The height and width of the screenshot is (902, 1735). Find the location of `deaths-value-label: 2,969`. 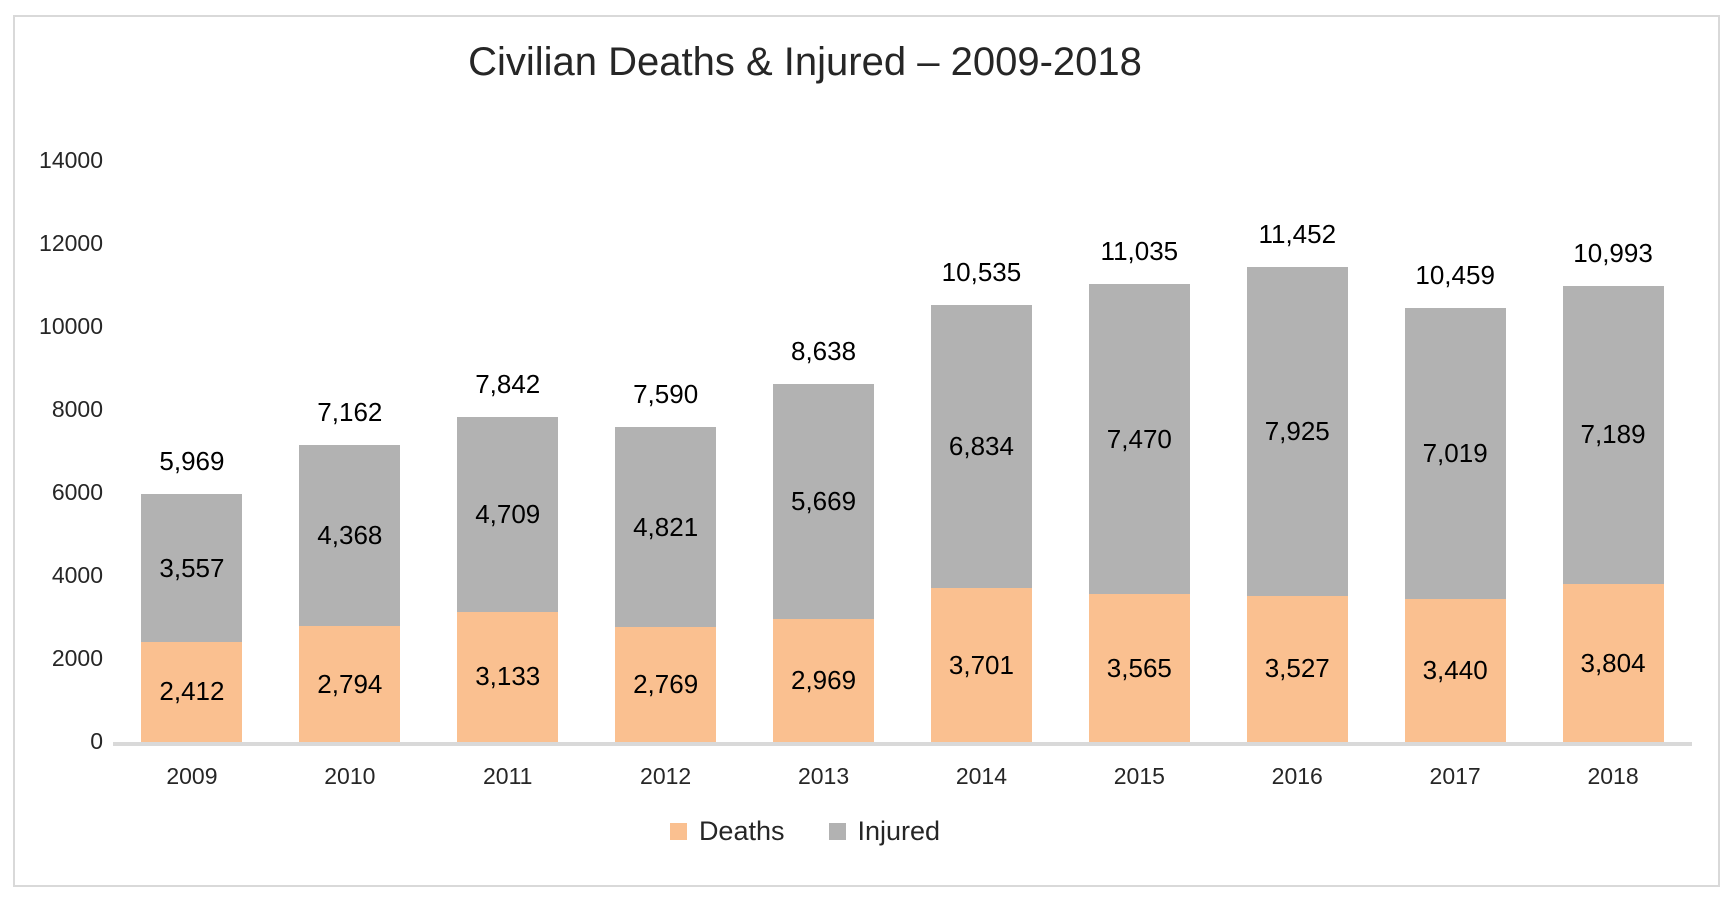

deaths-value-label: 2,969 is located at coordinates (824, 679).